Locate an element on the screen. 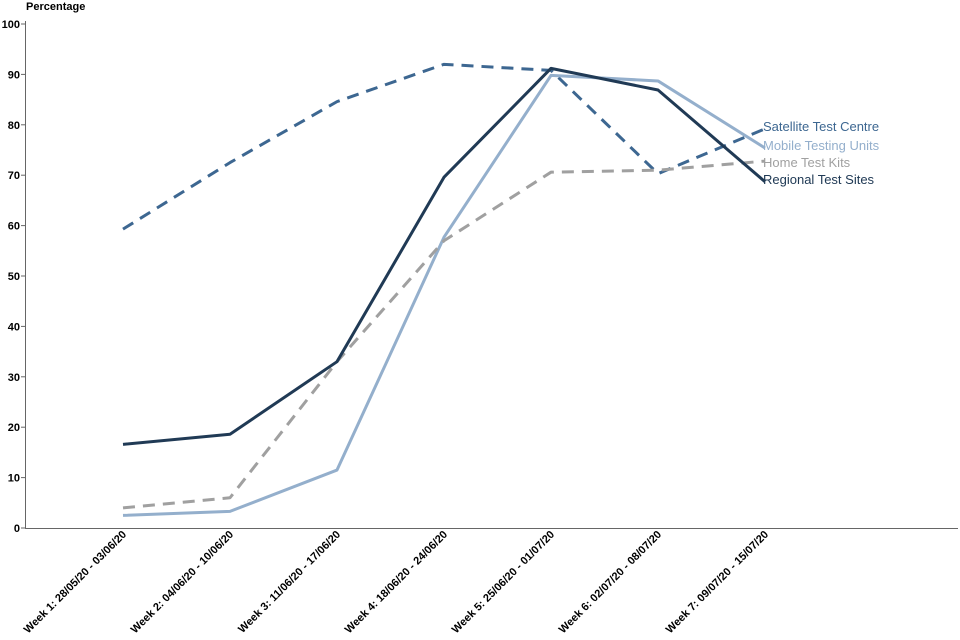 This screenshot has height=640, width=960. y-axis-label: Percentage is located at coordinates (55, 7).